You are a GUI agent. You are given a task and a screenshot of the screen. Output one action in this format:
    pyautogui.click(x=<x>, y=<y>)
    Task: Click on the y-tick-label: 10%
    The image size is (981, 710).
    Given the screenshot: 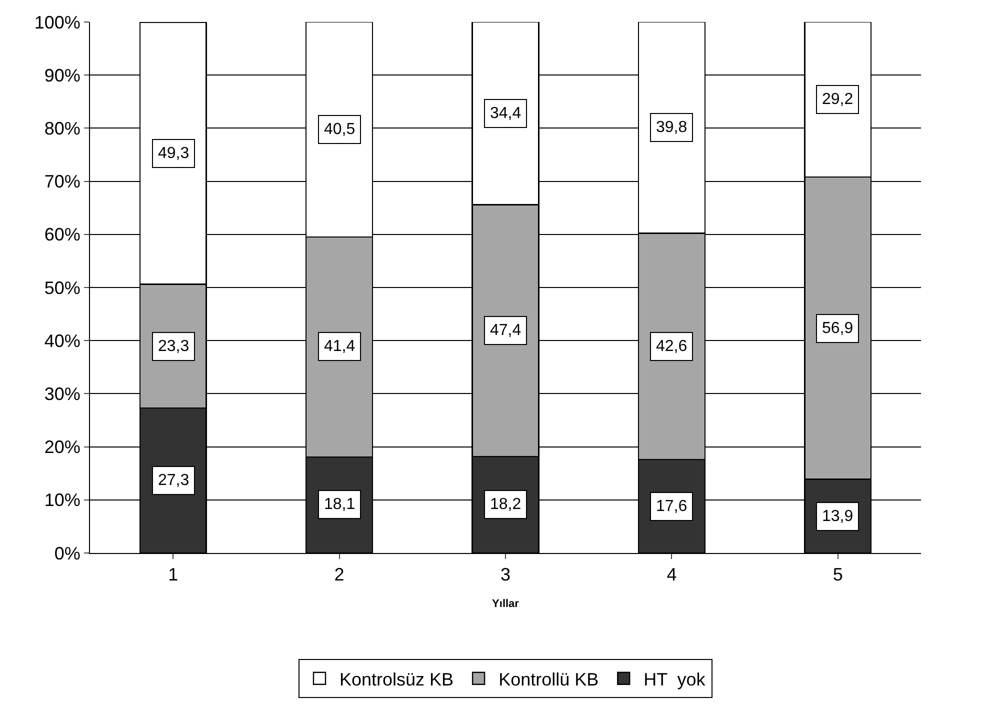 What is the action you would take?
    pyautogui.click(x=62, y=500)
    